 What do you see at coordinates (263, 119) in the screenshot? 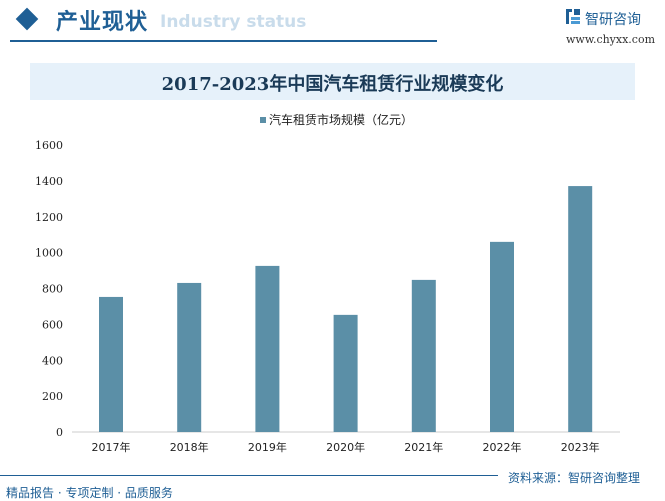
I see `legend-swatch` at bounding box center [263, 119].